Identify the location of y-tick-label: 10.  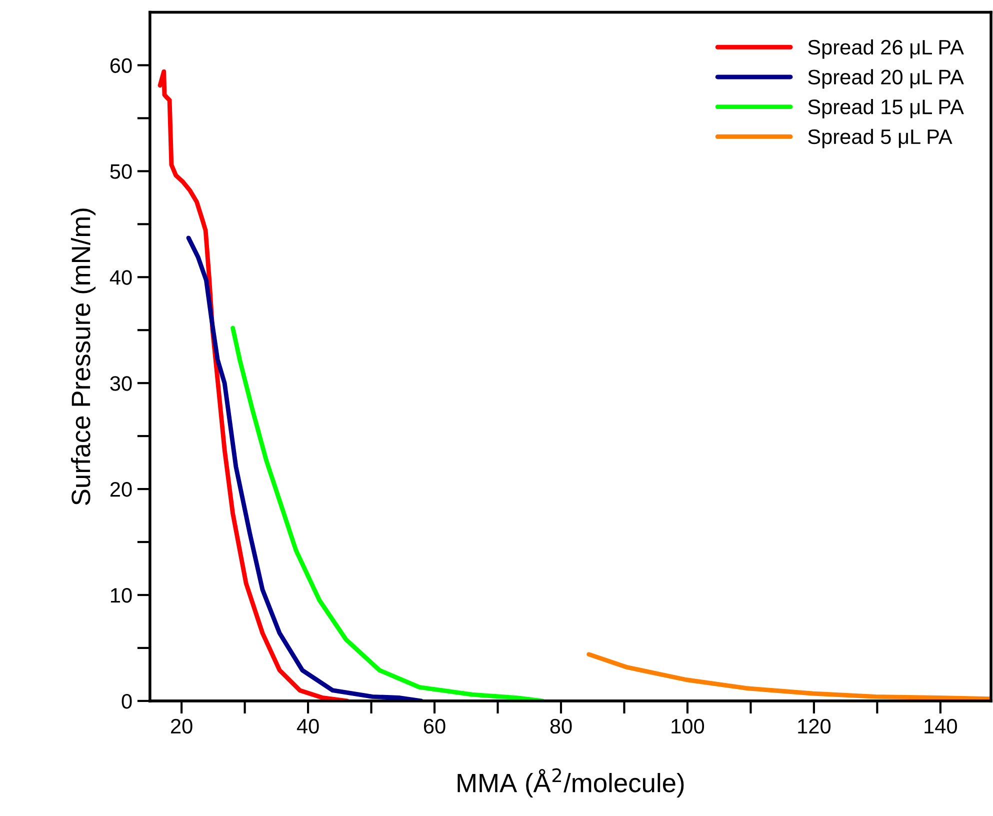
(121, 595).